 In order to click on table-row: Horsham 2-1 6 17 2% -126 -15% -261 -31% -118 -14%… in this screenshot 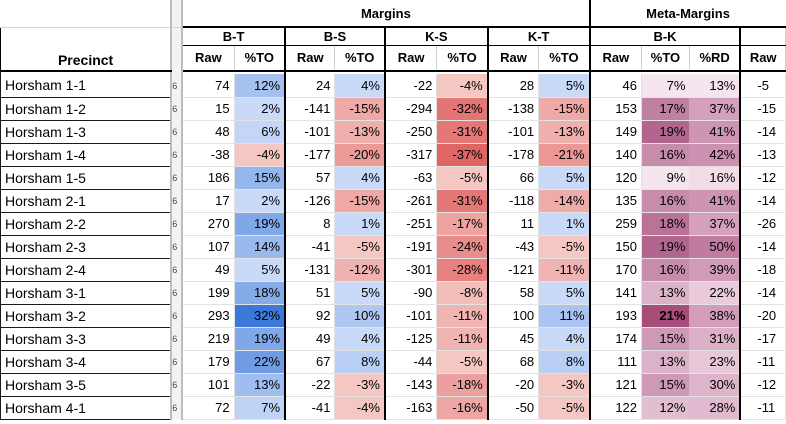, I will do `click(393, 201)`.